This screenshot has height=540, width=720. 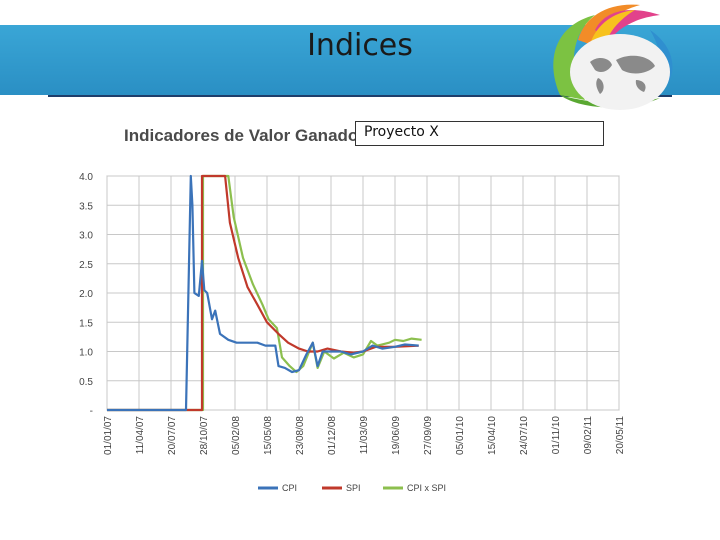 I want to click on x-tick-label: 23/08/08, so click(x=300, y=435).